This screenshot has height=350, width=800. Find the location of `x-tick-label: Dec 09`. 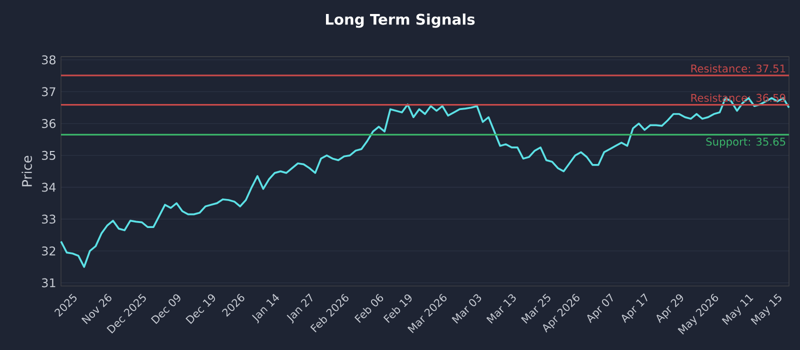

x-tick-label: Dec 09 is located at coordinates (165, 309).